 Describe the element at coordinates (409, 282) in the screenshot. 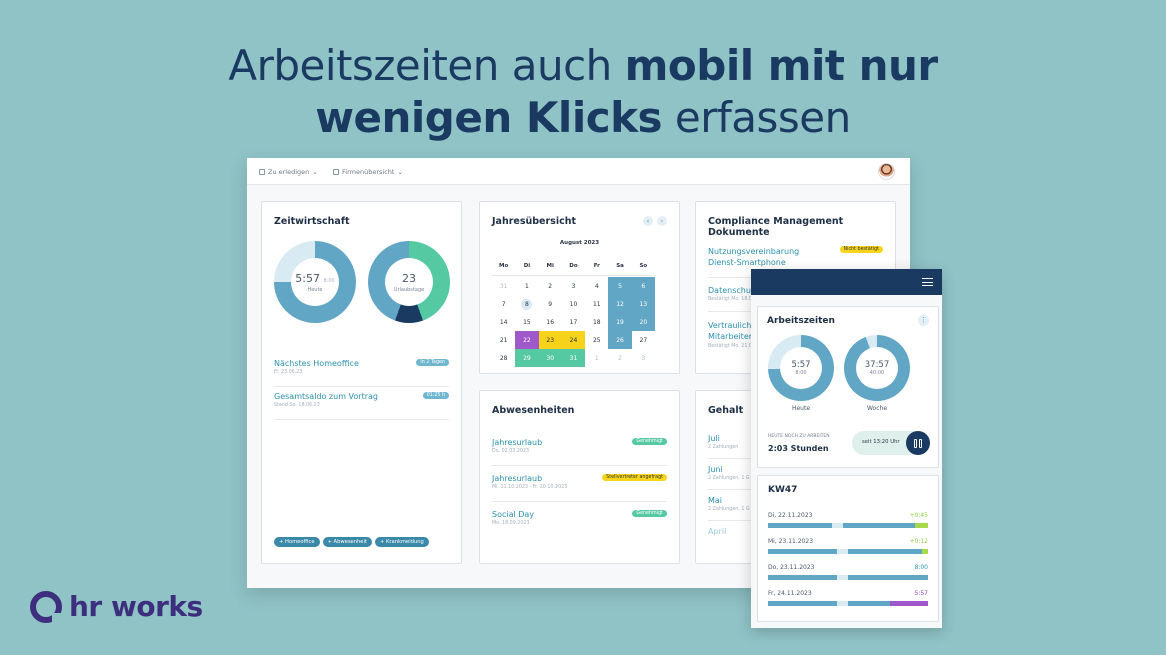

I see `donut-urlaubstage: 23 Urlaubstage` at that location.